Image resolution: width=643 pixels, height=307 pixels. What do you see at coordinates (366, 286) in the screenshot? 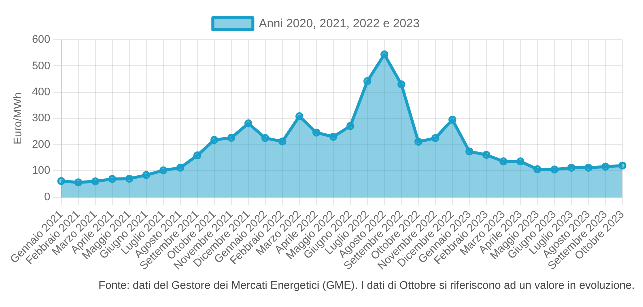
I see `source-note: Fonte: dati del Gestore dei Mercati Energetici (GME). I dati di Ottobre si riferiscono ad un valore in evoluzione.` at bounding box center [366, 286].